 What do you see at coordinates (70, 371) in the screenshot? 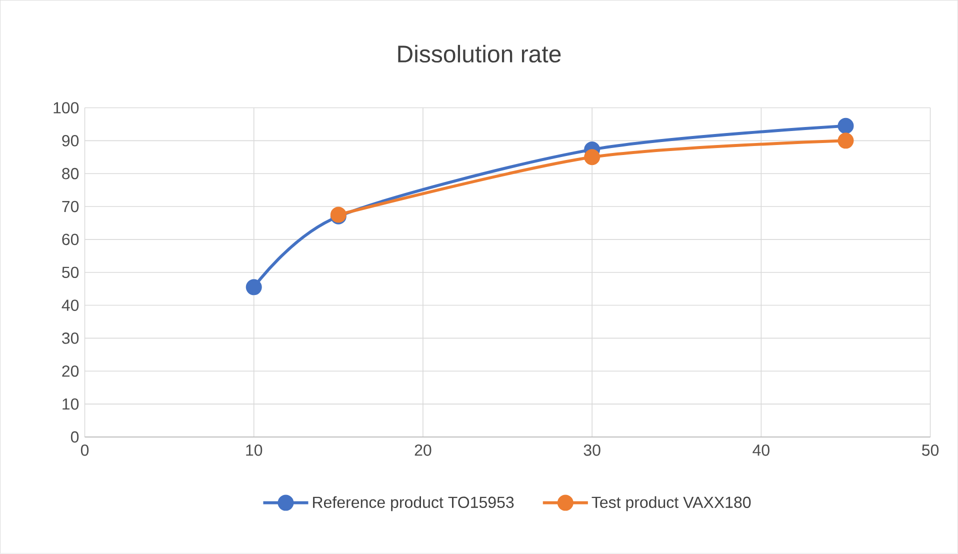
I see `y-tick-label: 20` at bounding box center [70, 371].